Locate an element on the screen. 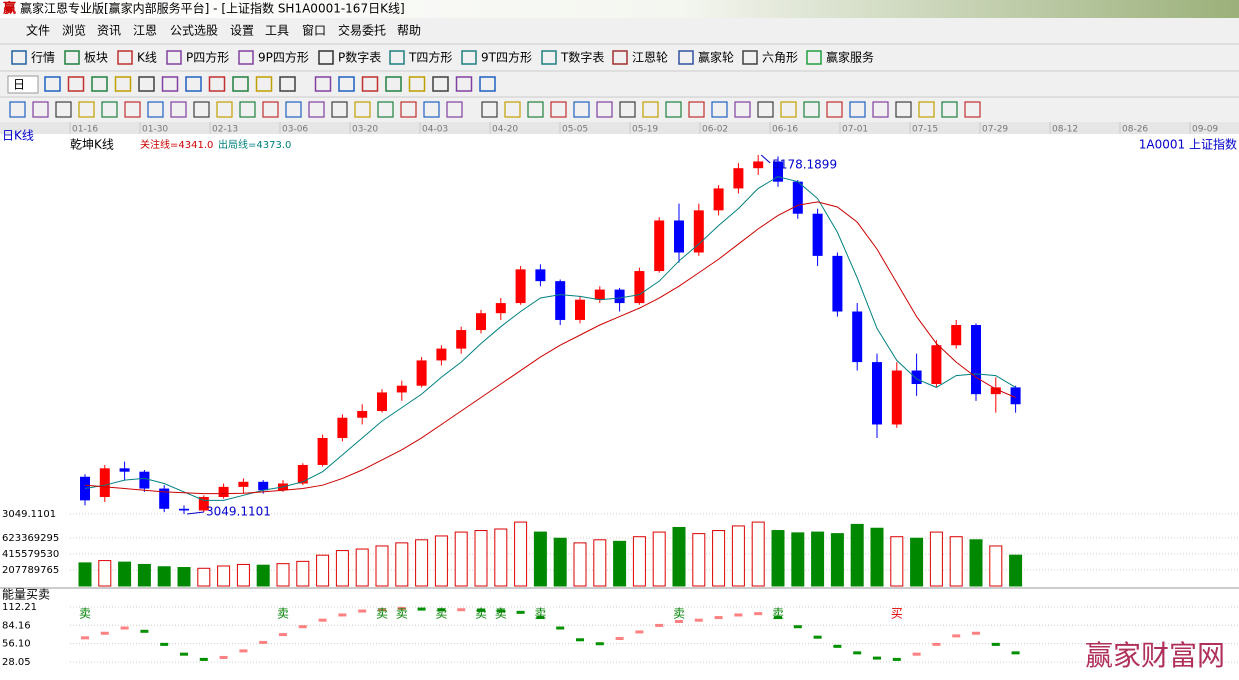  low-label: 3049.1101 is located at coordinates (238, 511).